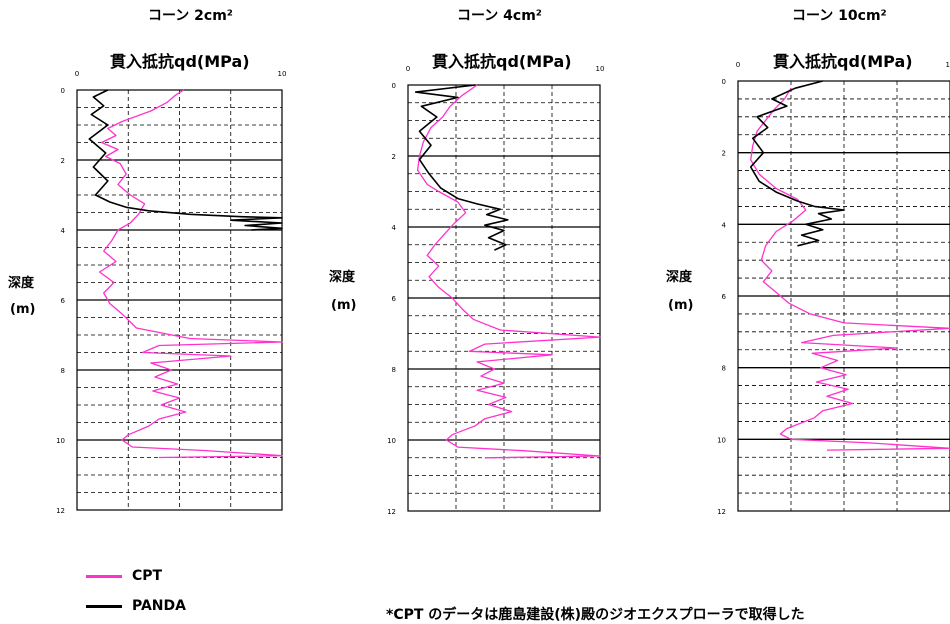  What do you see at coordinates (190, 16) in the screenshot?
I see `chart-title: コーン 2cm²` at bounding box center [190, 16].